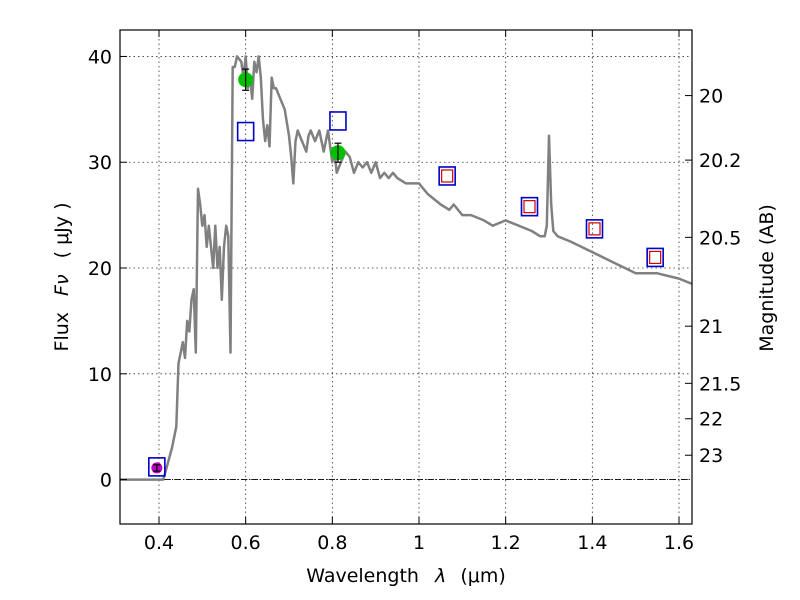 Image resolution: width=800 pixels, height=600 pixels. Describe the element at coordinates (767, 278) in the screenshot. I see `y2-axis-label: Magnitude (AB)` at that location.